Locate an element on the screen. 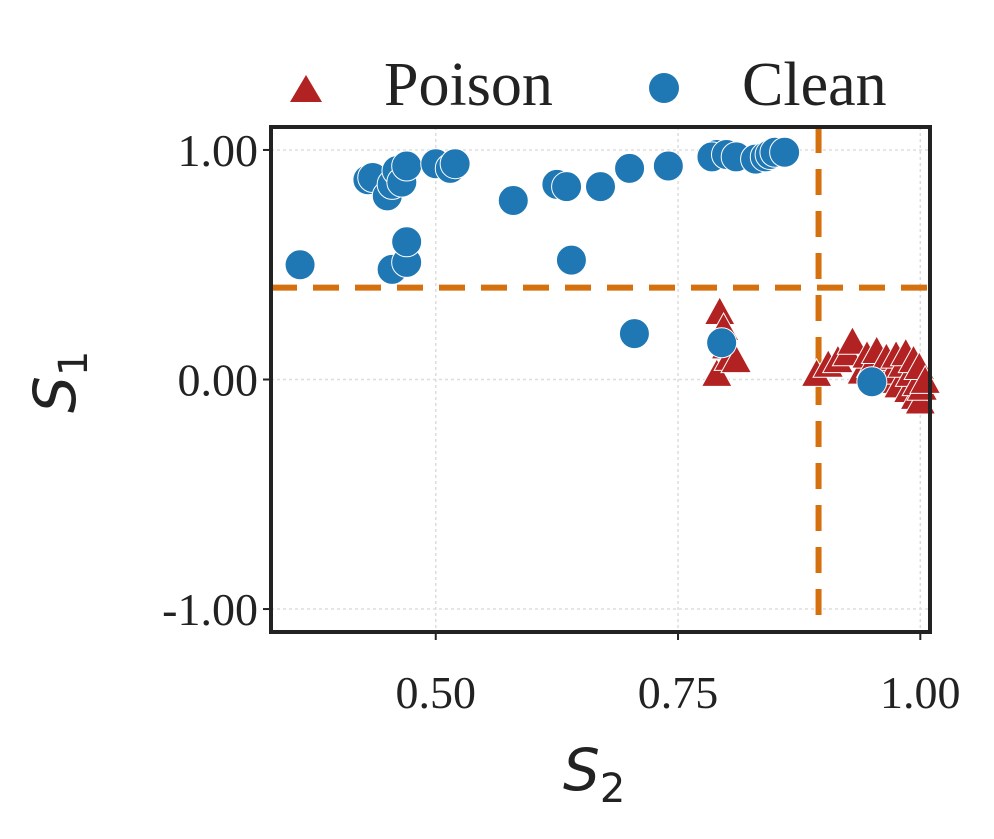 The image size is (994, 839). y-axis-title-sub: 1 is located at coordinates (74, 363).